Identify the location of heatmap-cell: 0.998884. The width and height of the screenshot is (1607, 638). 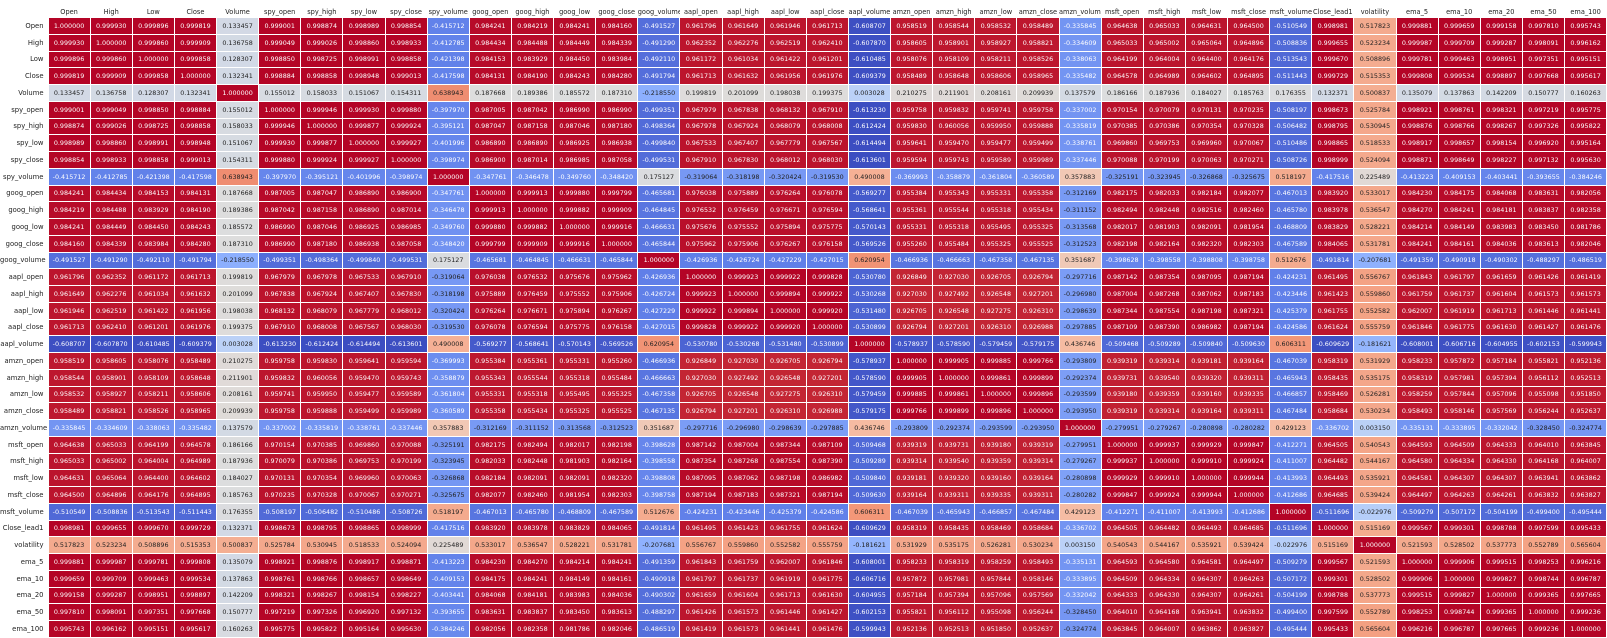
(280, 76).